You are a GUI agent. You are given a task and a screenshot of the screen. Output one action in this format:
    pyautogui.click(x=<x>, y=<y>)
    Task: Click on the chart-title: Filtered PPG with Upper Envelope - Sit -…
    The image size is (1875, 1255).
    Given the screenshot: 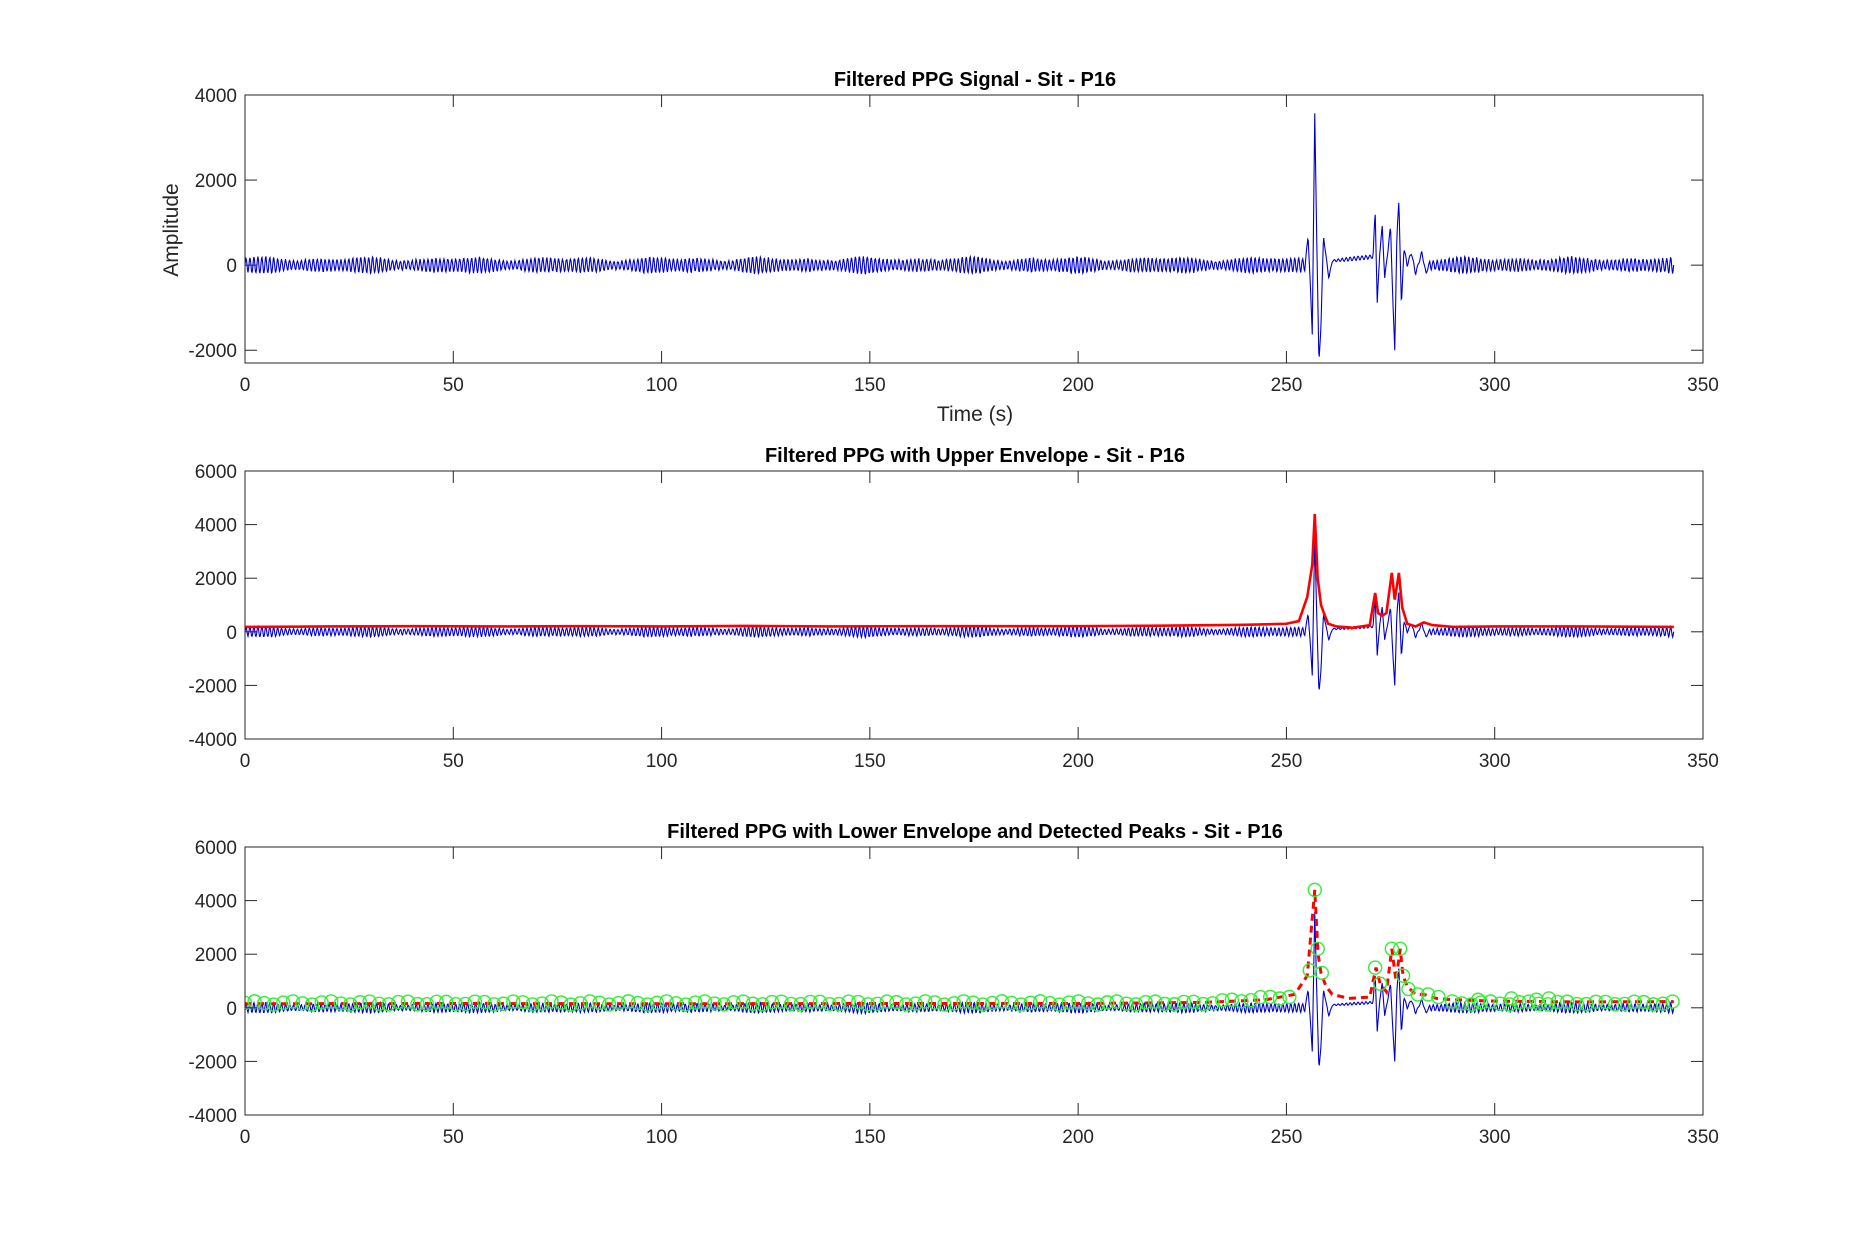 What is the action you would take?
    pyautogui.click(x=975, y=456)
    